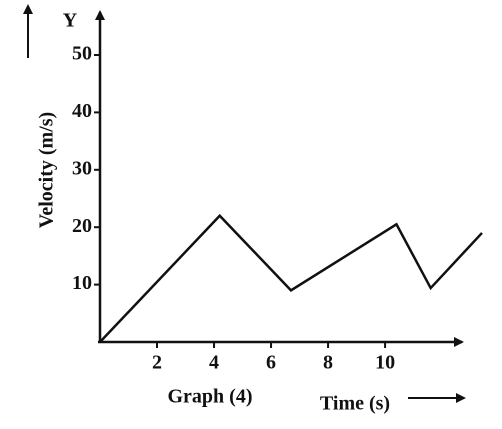  I want to click on x-tick-label: 8, so click(328, 363).